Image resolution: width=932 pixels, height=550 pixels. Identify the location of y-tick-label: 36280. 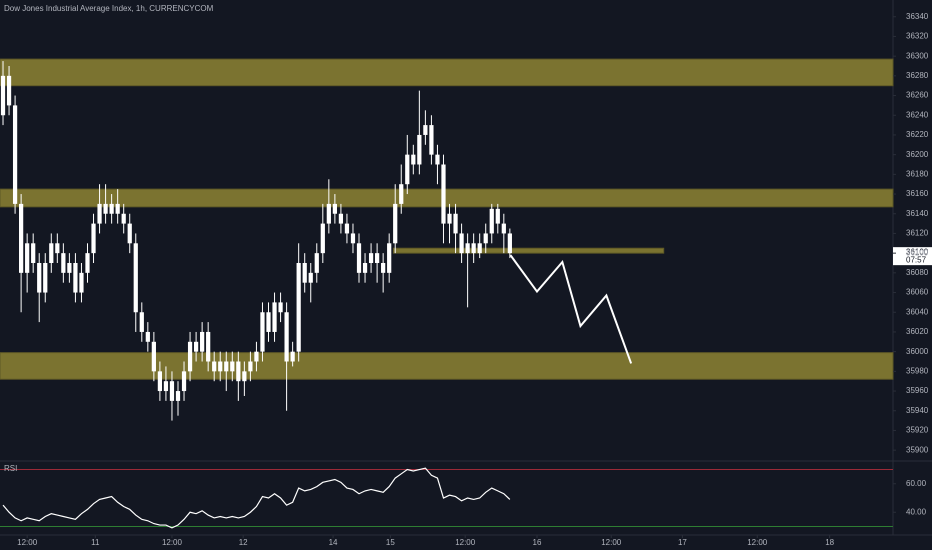
(917, 75).